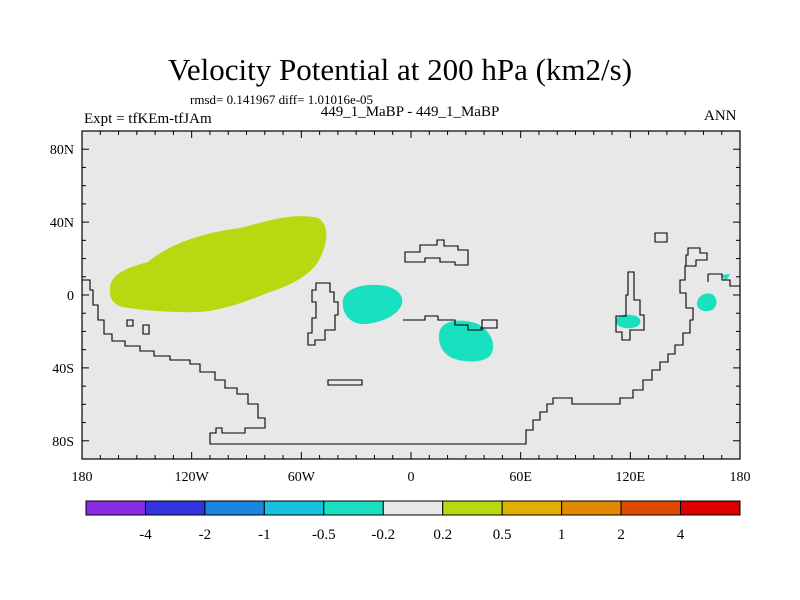 Image resolution: width=800 pixels, height=600 pixels. I want to click on coastline-africa-south, so click(450, 323).